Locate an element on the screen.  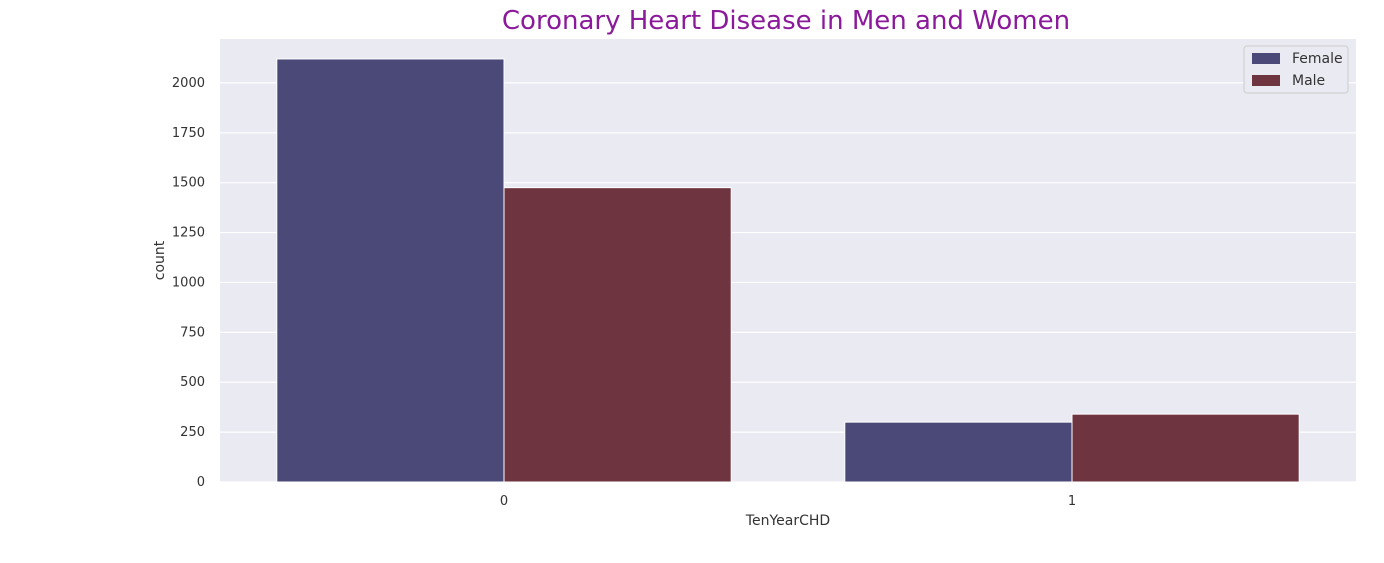
y-axis-ticks: 0 250 500 750 1000 1250 1500 1750 2000 is located at coordinates (188, 283).